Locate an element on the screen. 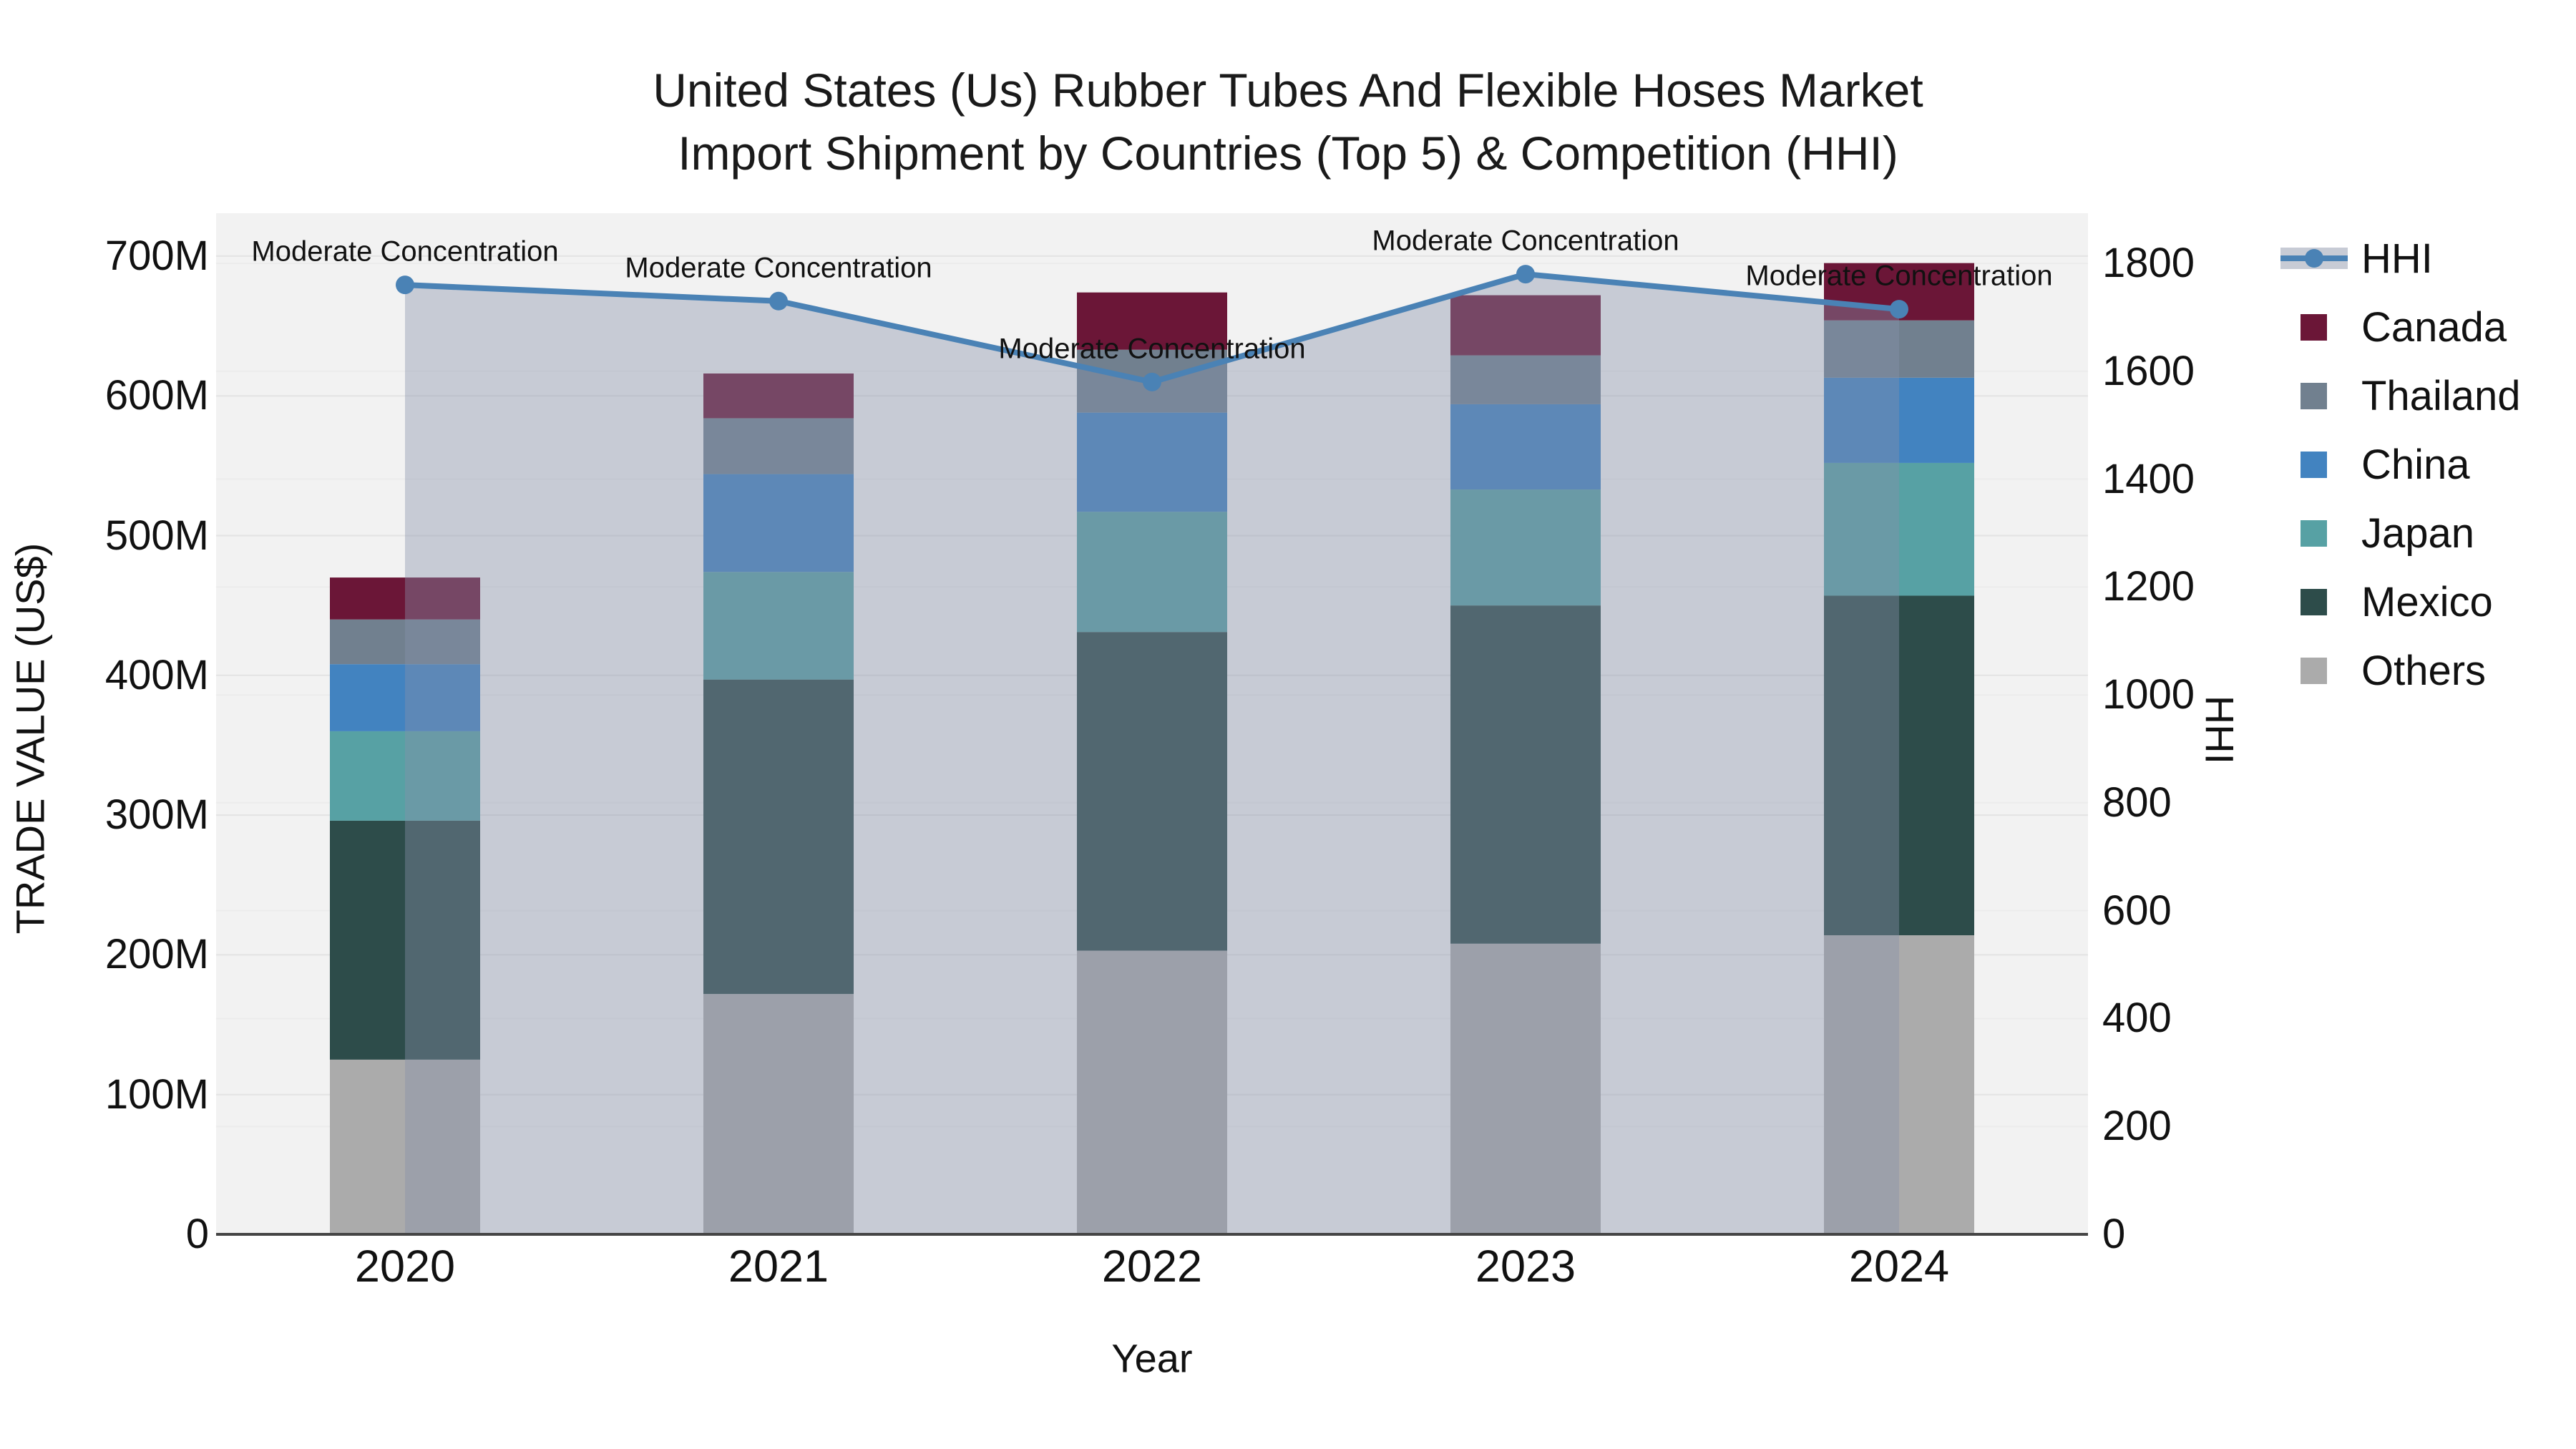  hhi-point-2023 is located at coordinates (1525, 274).